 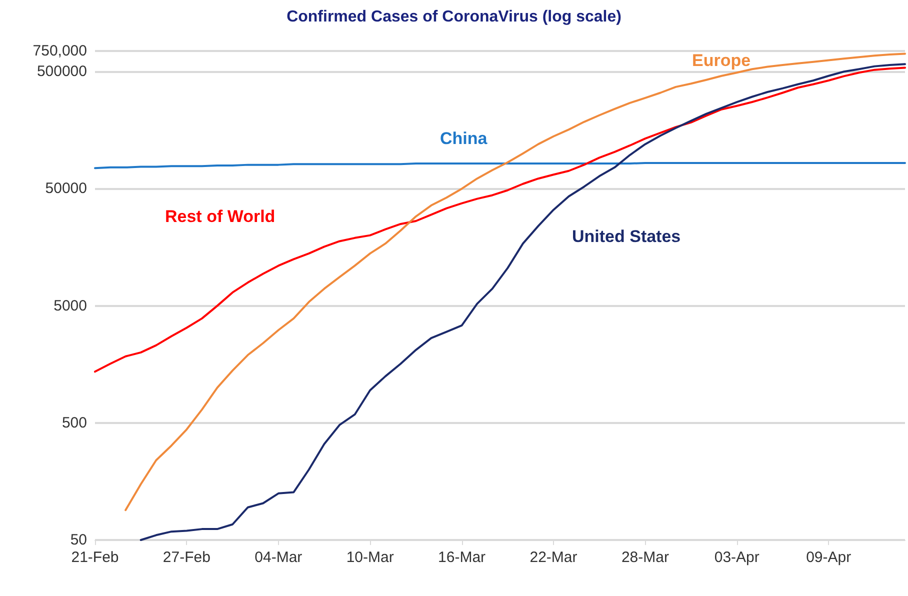 I want to click on x-tick-label: 28-Mar, so click(x=645, y=557).